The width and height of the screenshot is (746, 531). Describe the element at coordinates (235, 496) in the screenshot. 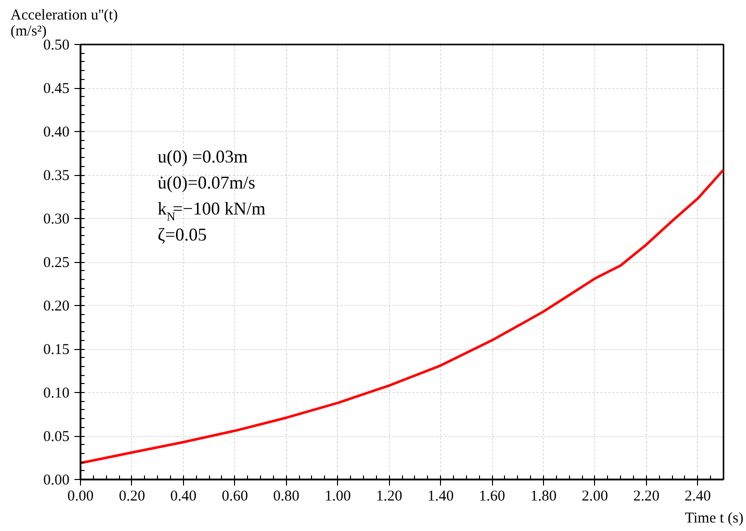

I see `x-tick-label: 0.60` at that location.